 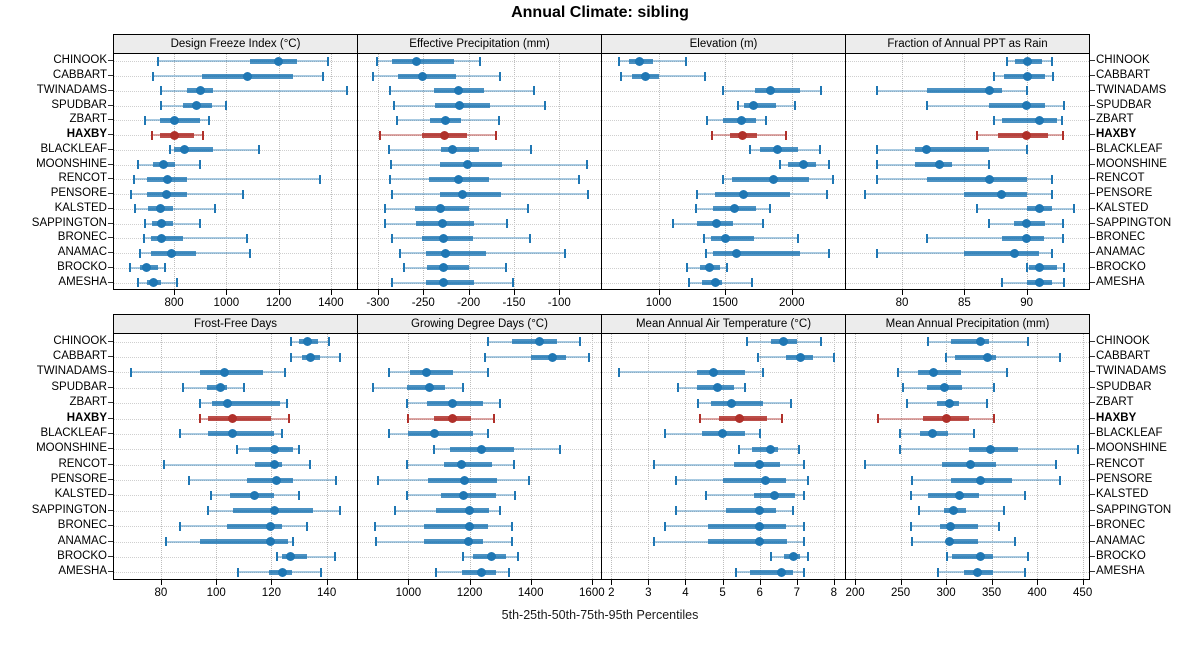 I want to click on site-label-left: BRONEC, so click(x=82, y=525).